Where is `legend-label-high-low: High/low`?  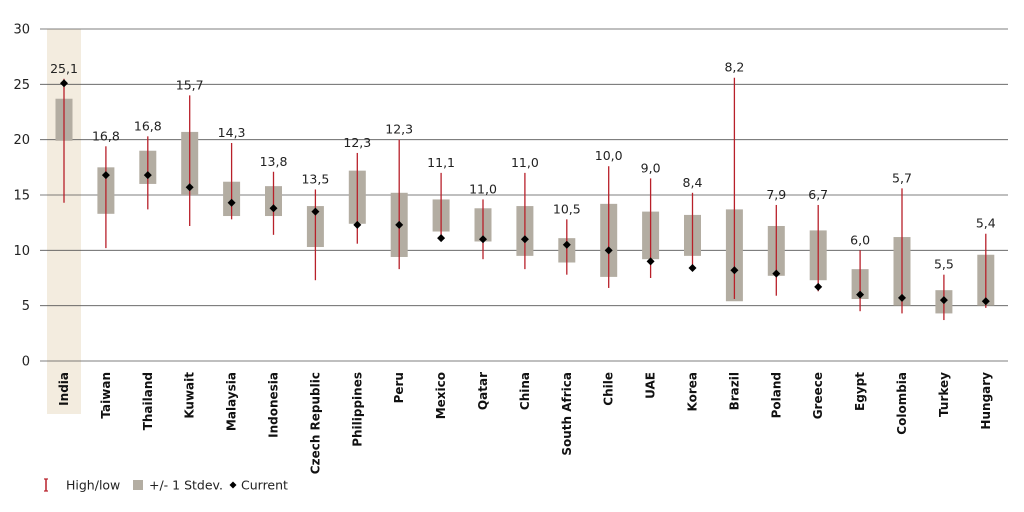
legend-label-high-low: High/low is located at coordinates (93, 485).